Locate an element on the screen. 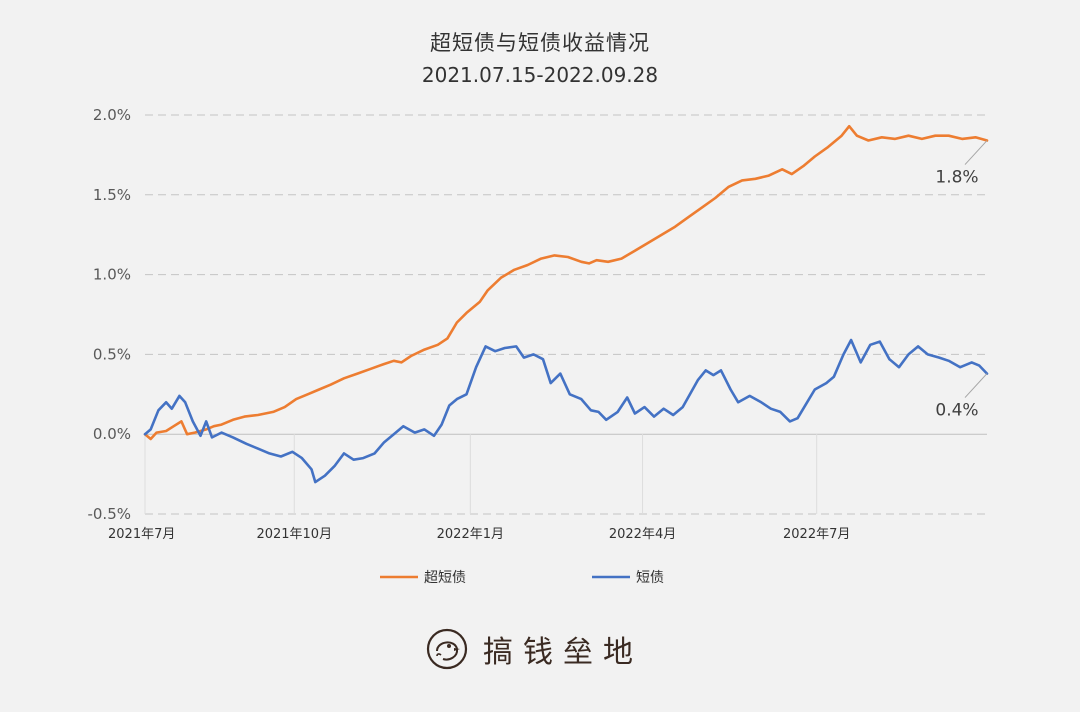 This screenshot has height=712, width=1080. bird-logo-icon is located at coordinates (447, 649).